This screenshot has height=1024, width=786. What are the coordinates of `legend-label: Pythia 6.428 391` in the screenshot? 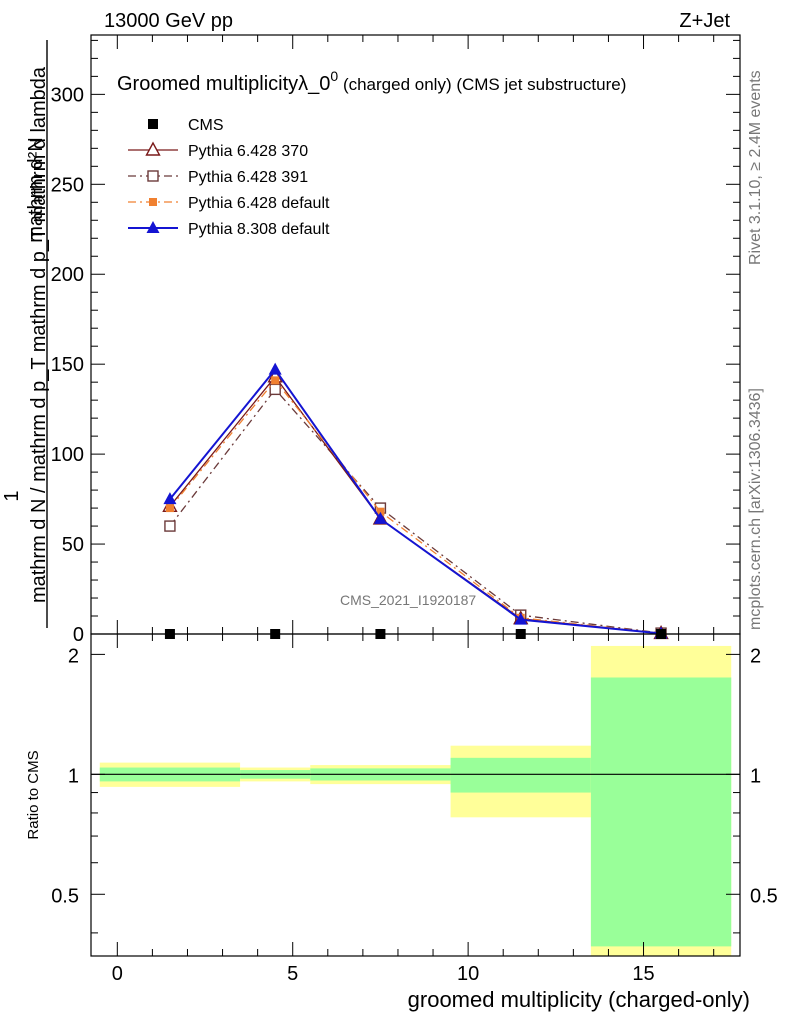 It's located at (248, 177).